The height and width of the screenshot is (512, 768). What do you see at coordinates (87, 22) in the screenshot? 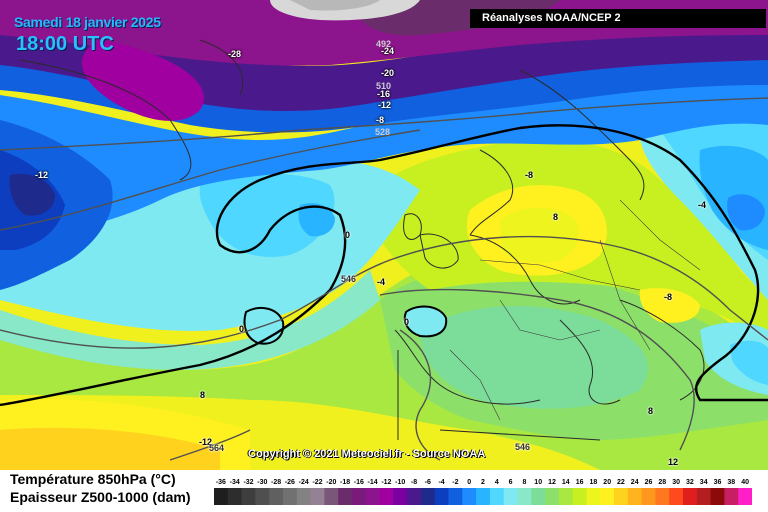
I see `forecast-date: Samedi 18 janvier 2025` at bounding box center [87, 22].